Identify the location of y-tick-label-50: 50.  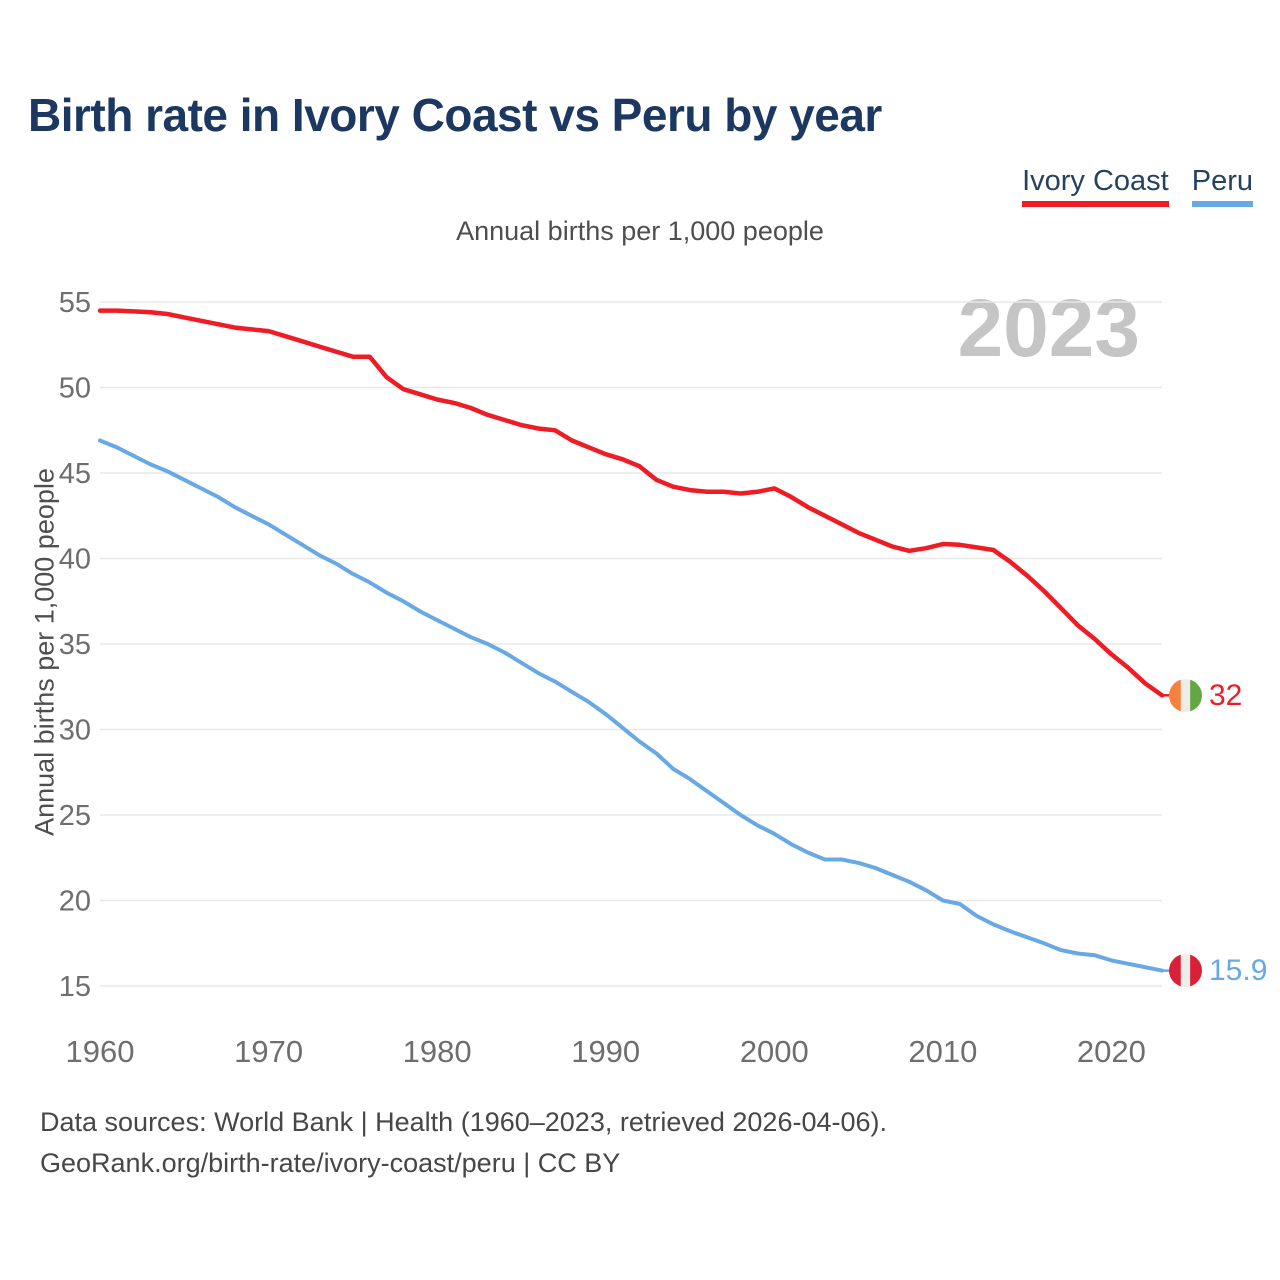
(75, 389).